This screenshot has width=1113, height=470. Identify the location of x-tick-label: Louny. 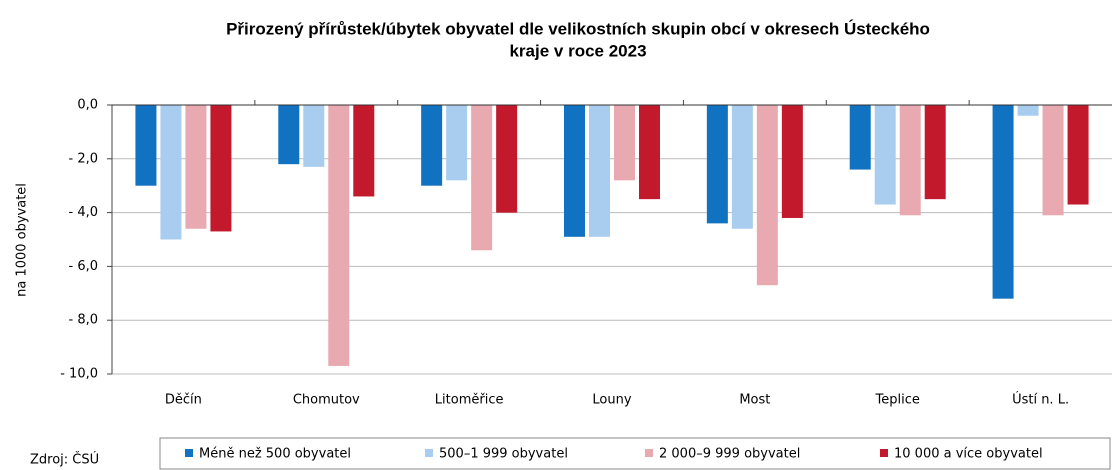
(611, 400).